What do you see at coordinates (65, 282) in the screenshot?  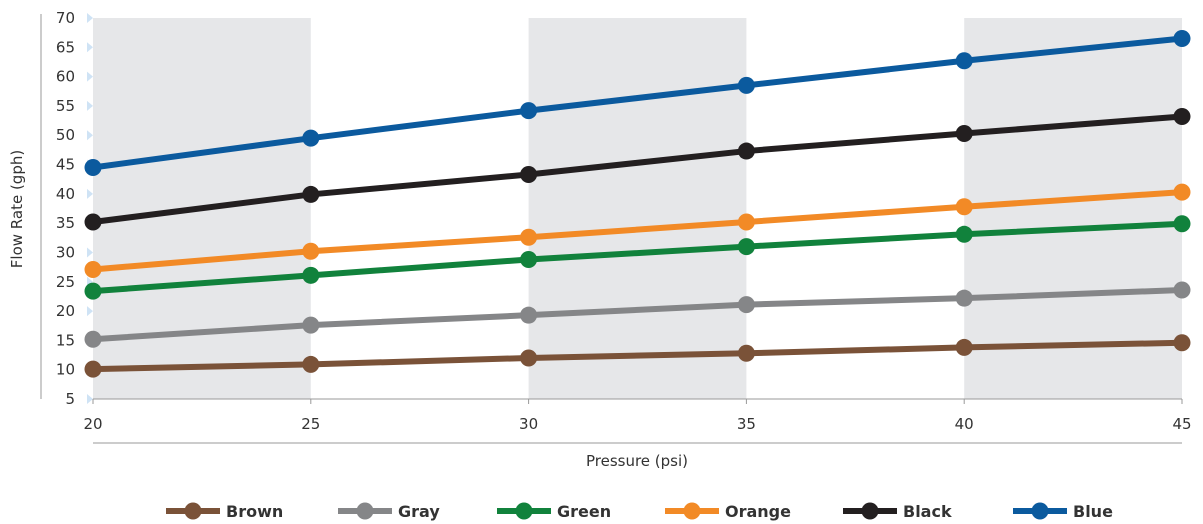 I see `y-tick-label: 25` at bounding box center [65, 282].